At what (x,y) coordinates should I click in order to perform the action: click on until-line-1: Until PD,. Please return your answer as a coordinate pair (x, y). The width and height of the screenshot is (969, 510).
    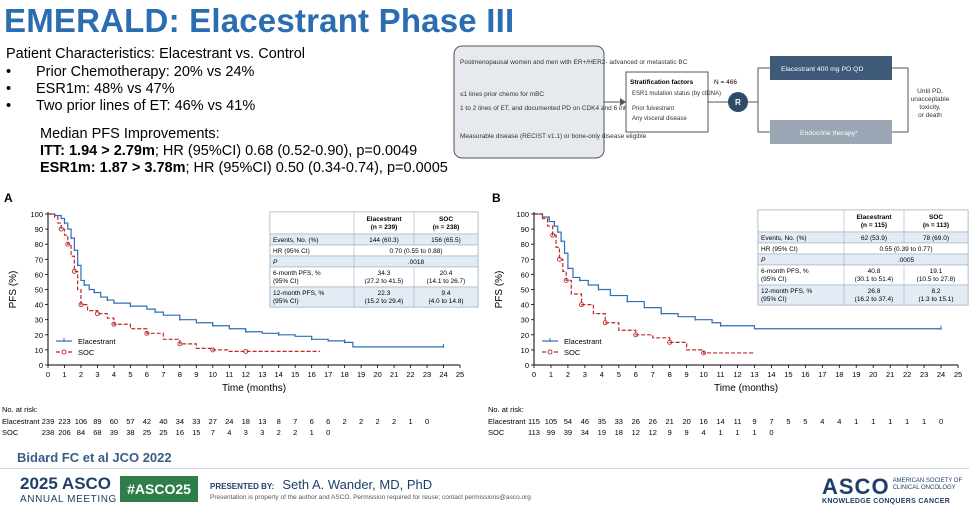
    Looking at the image, I should click on (930, 91).